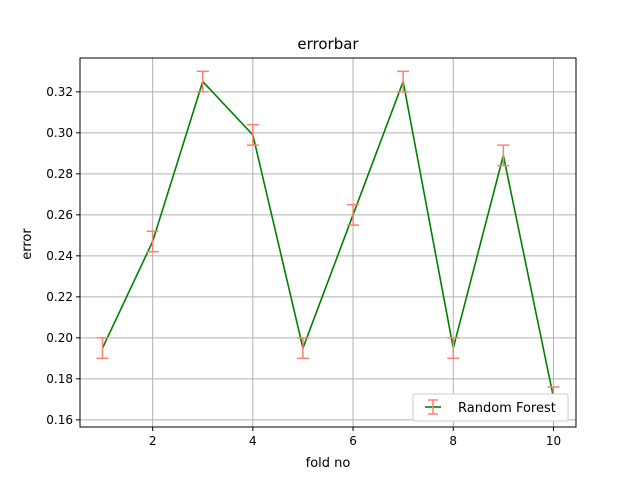  I want to click on legend-box, so click(490, 407).